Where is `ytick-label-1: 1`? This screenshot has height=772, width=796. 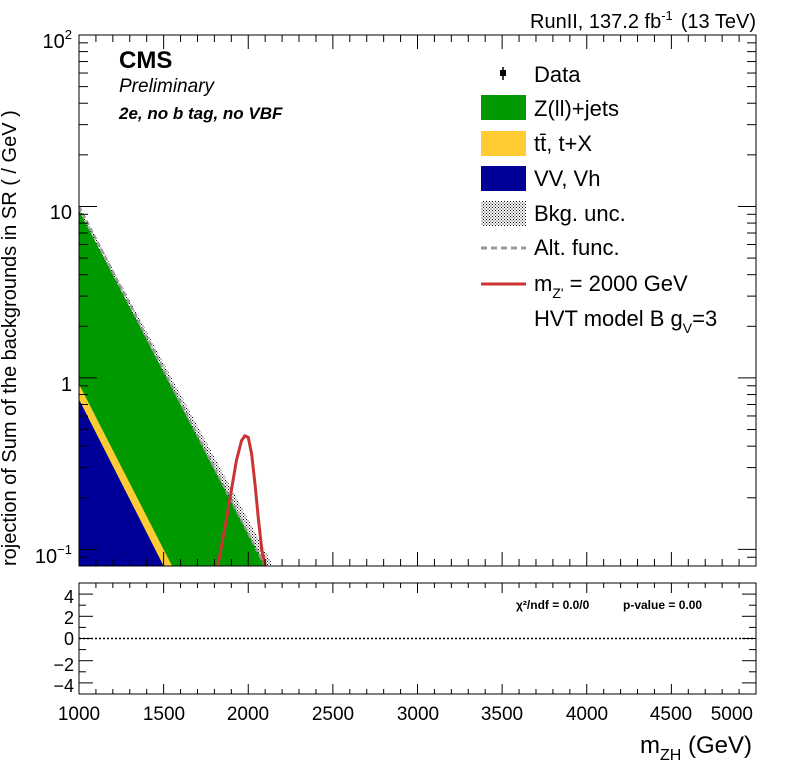
ytick-label-1: 1 is located at coordinates (66, 385).